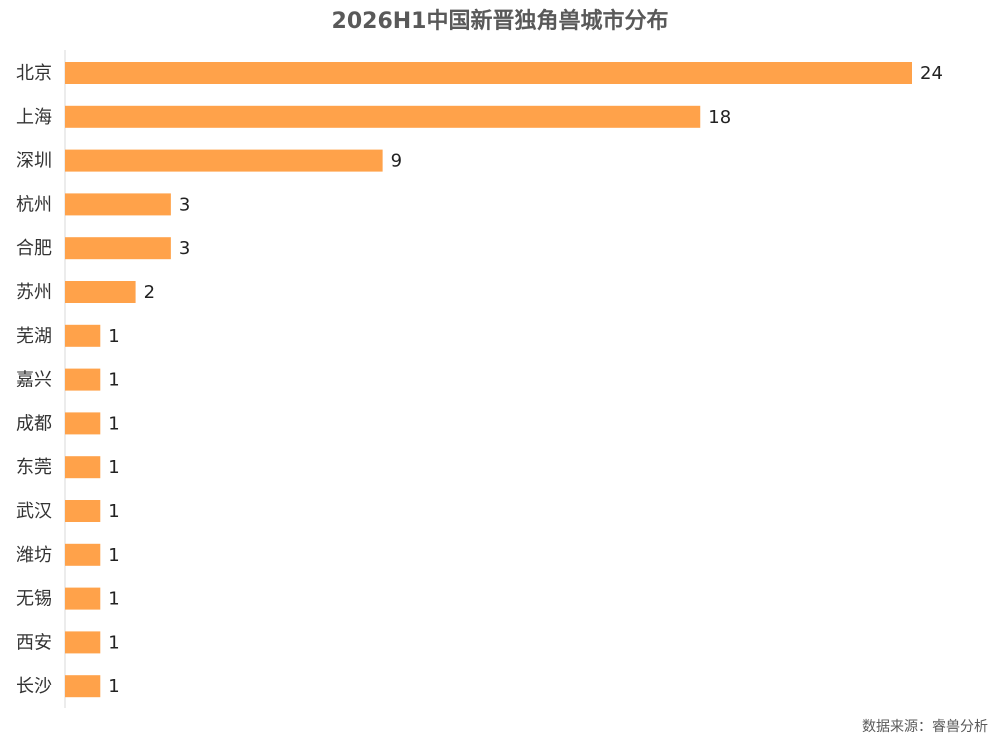 This screenshot has width=1000, height=739. What do you see at coordinates (34, 73) in the screenshot?
I see `y-tick-label: 北京` at bounding box center [34, 73].